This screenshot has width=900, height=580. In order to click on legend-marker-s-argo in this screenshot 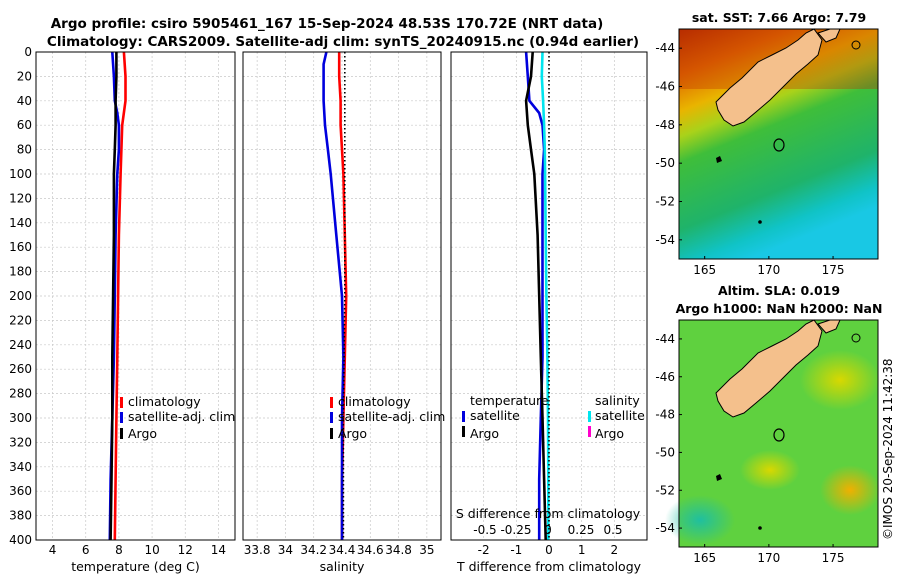, I will do `click(589, 431)`.